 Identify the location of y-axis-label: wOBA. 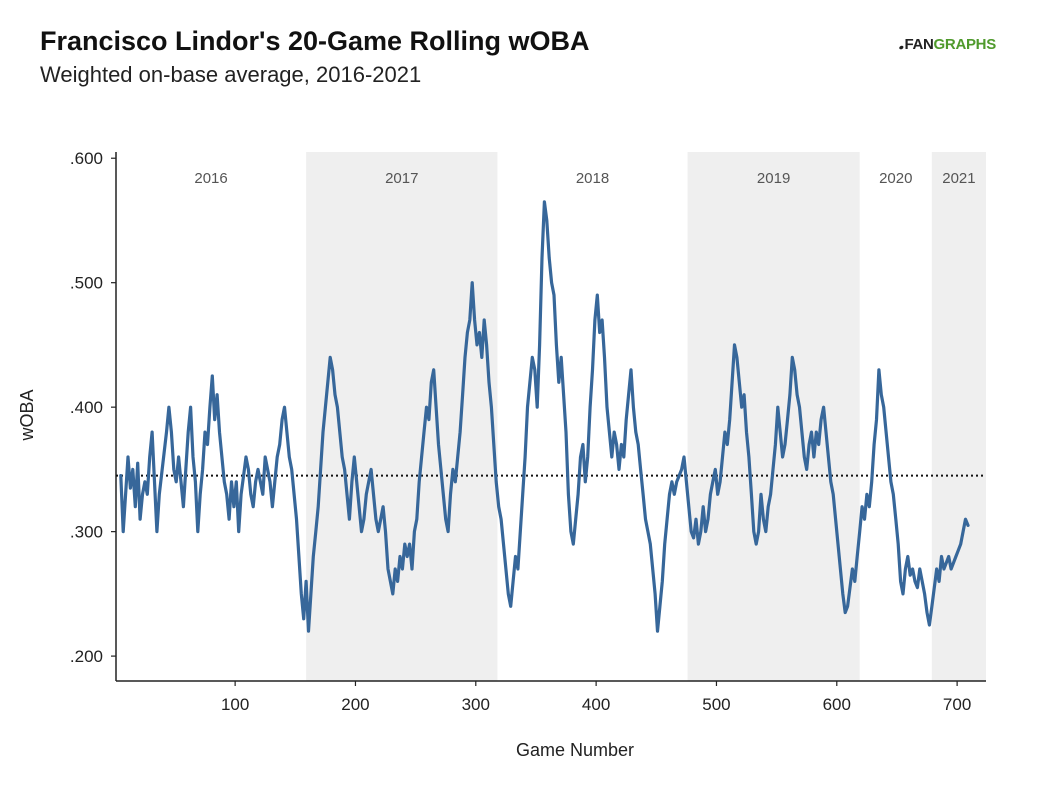
(27, 415).